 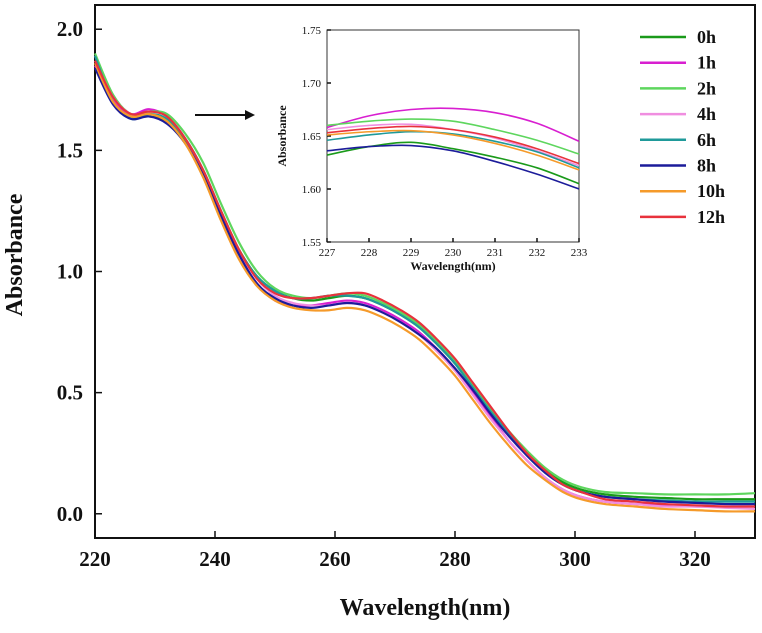 I want to click on inset-plot-frame, so click(x=453, y=136).